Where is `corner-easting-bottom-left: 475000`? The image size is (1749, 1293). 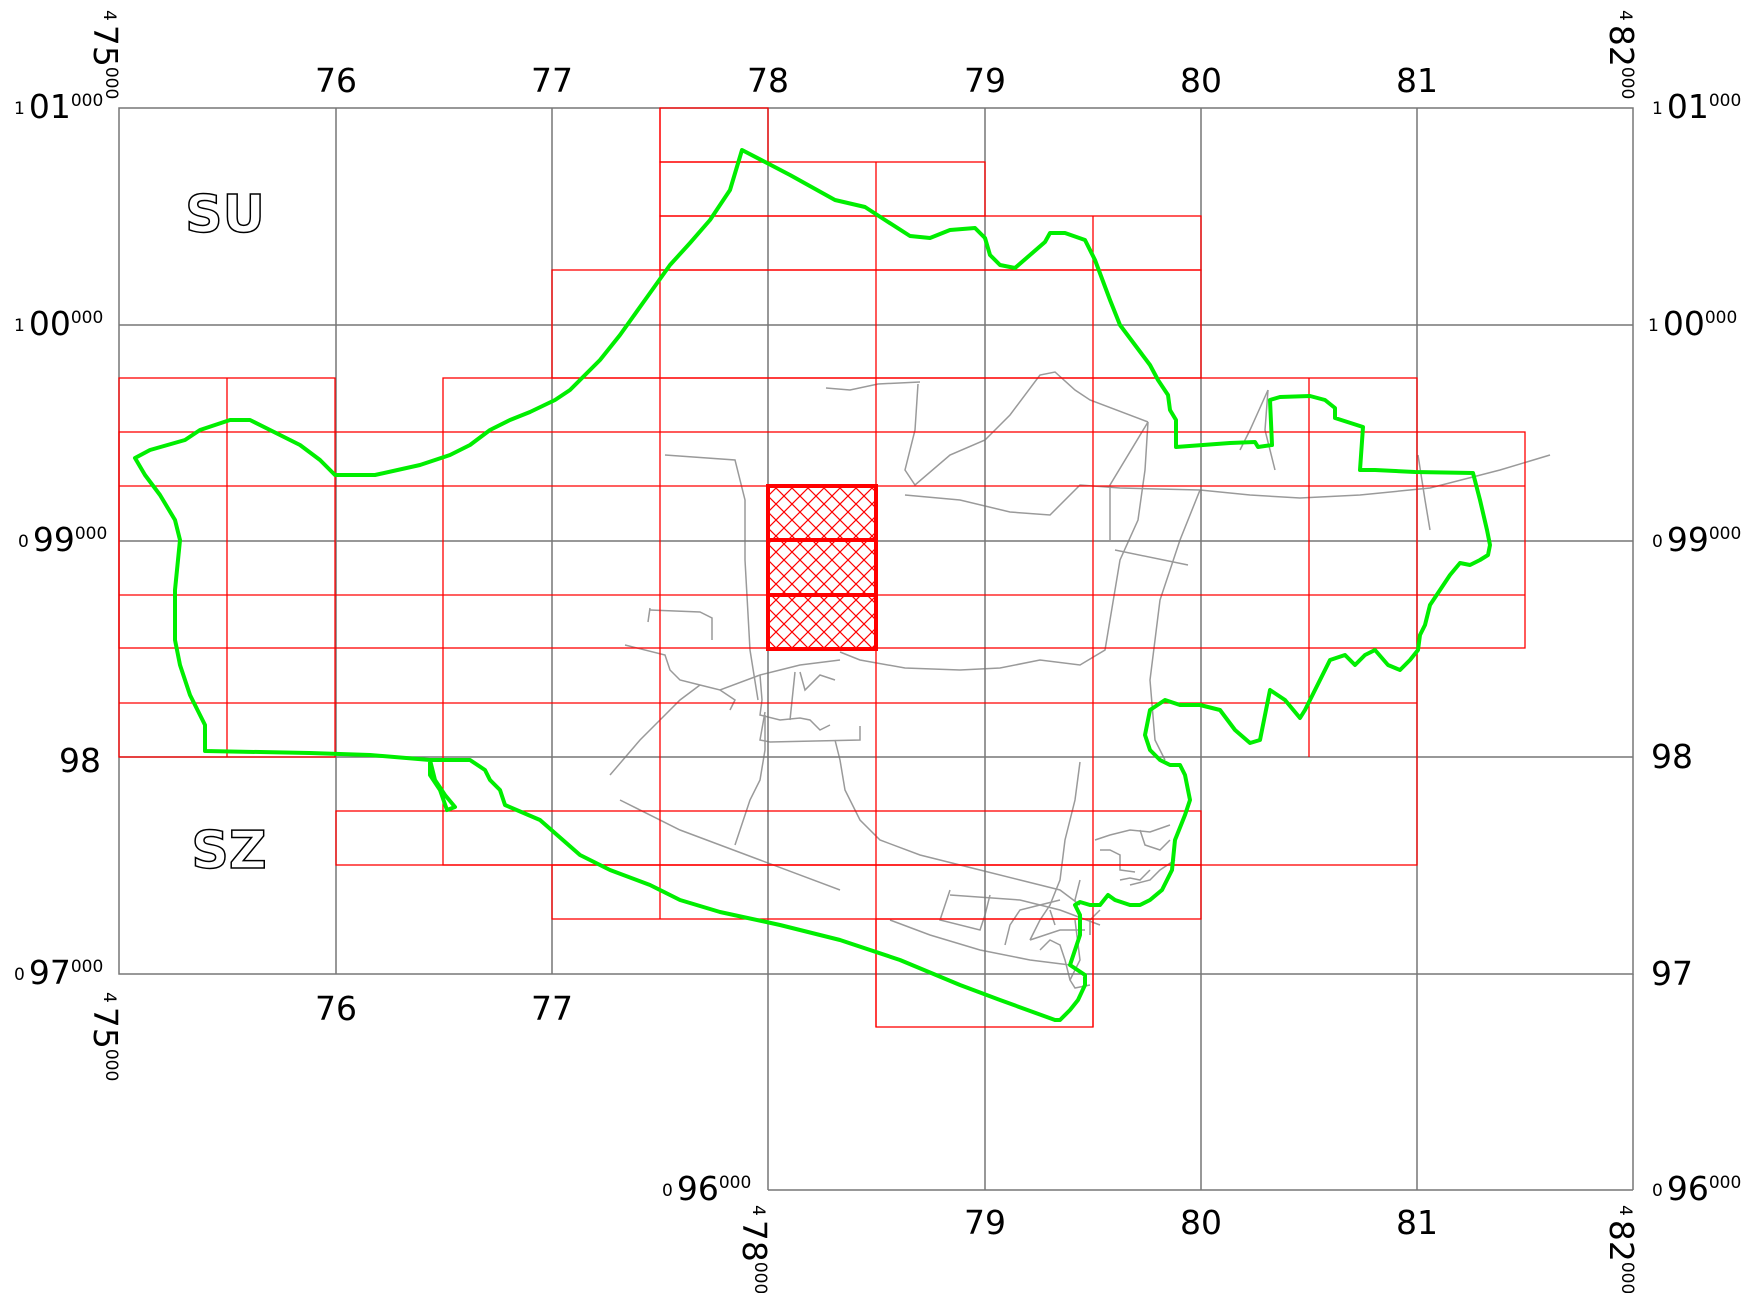 corner-easting-bottom-left: 475000 is located at coordinates (105, 1036).